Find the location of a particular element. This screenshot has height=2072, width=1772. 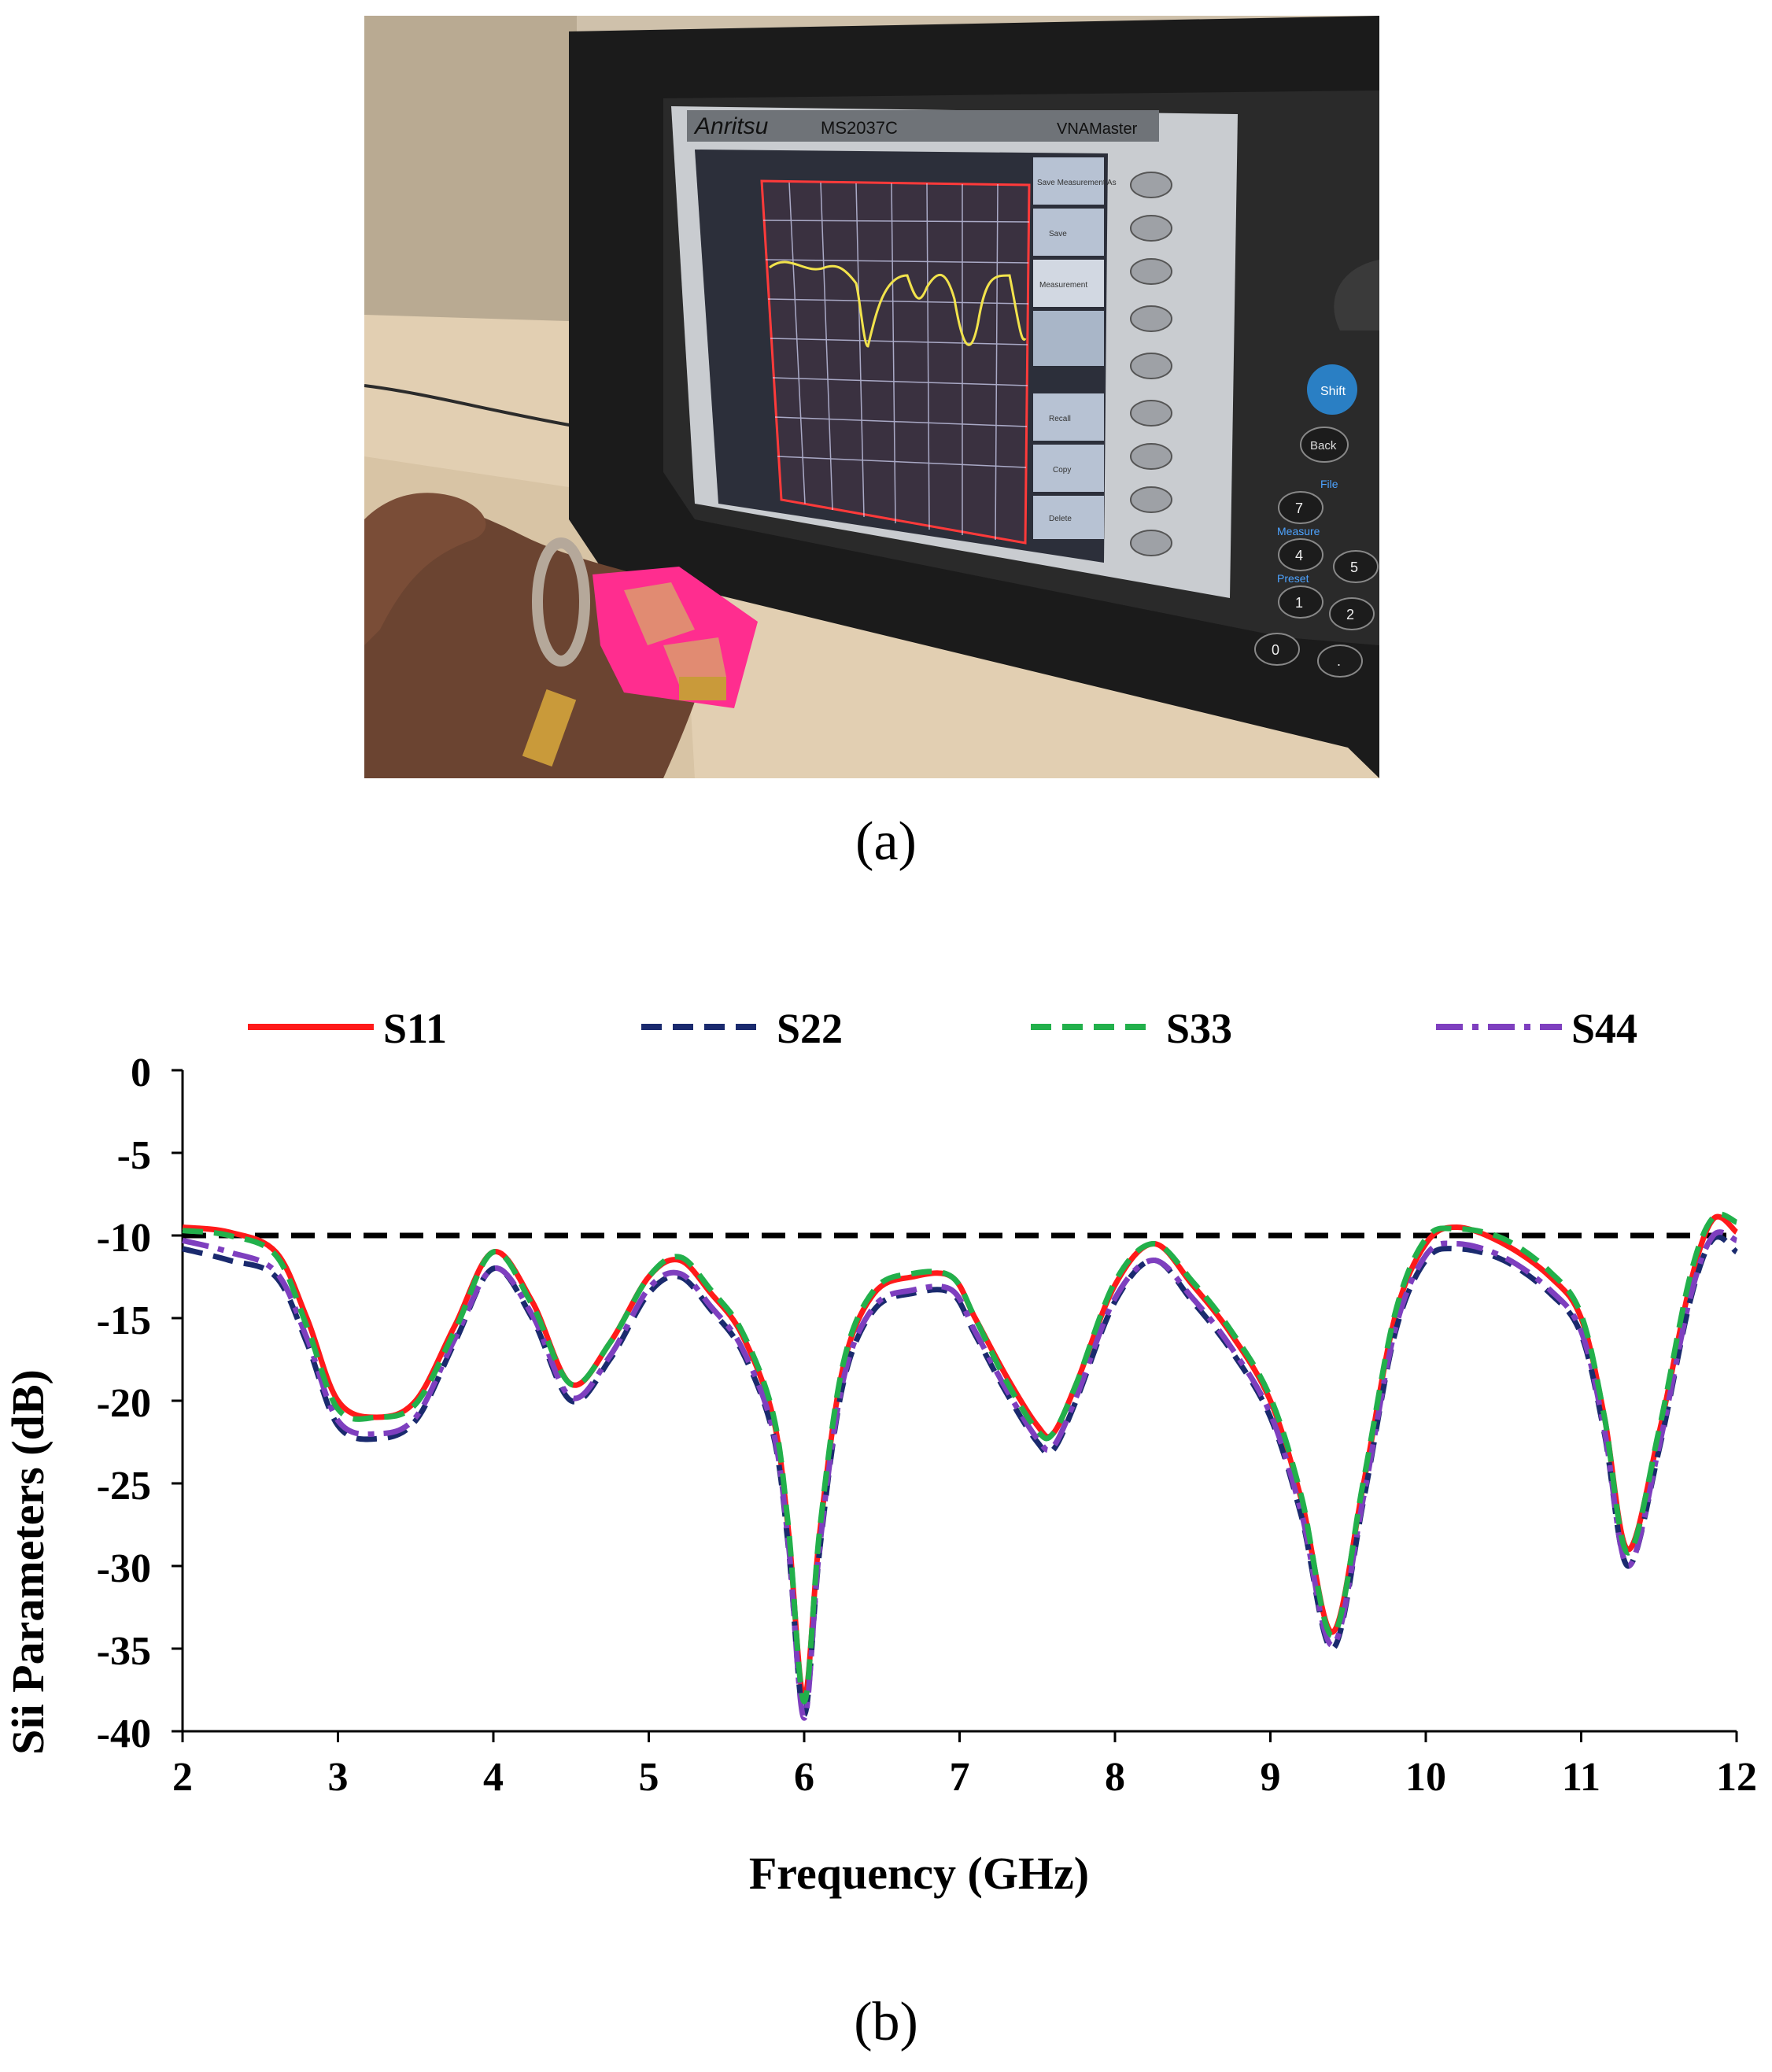

back-key is located at coordinates (1324, 445).